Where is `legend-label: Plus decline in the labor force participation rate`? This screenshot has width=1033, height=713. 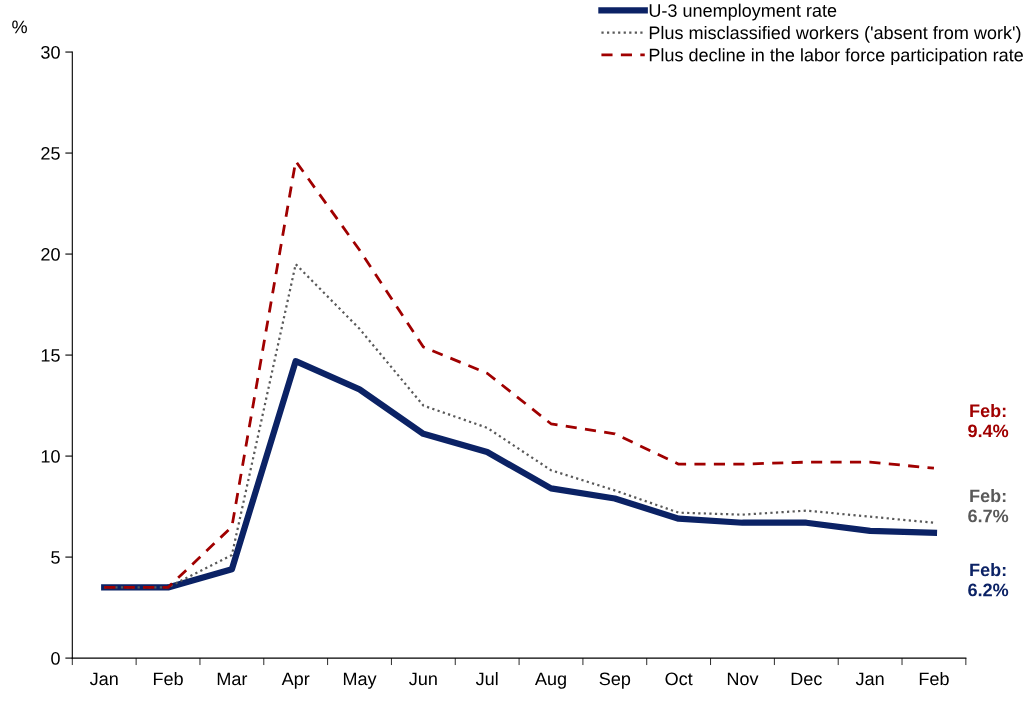 legend-label: Plus decline in the labor force participation rate is located at coordinates (836, 56).